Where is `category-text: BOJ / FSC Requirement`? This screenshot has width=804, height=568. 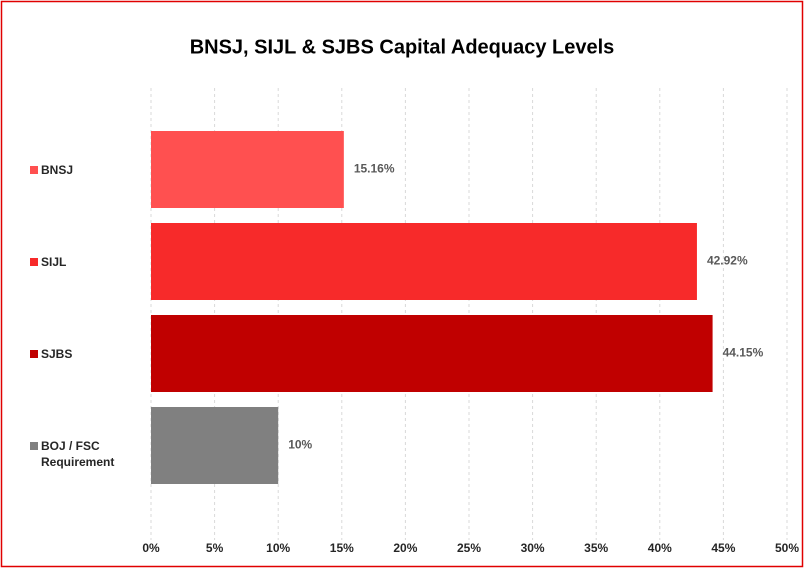
category-text: BOJ / FSC Requirement is located at coordinates (78, 453).